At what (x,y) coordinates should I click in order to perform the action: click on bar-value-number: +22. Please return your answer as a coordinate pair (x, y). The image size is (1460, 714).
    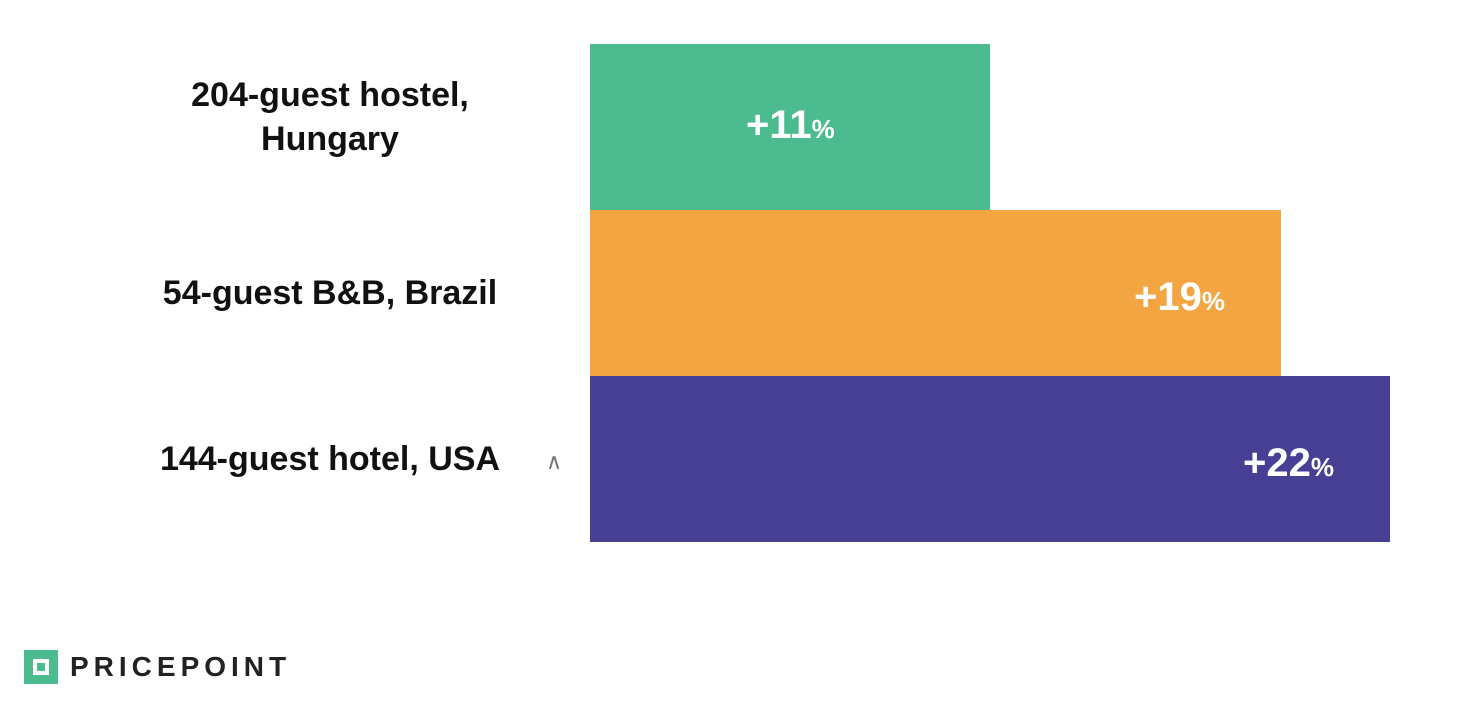
    Looking at the image, I should click on (1277, 463).